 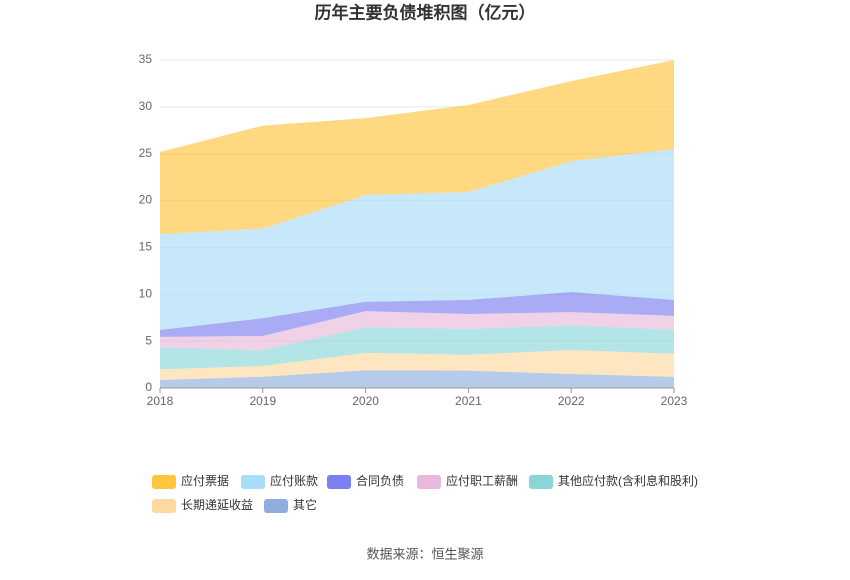 I want to click on legend-label: 应付职工薪酬, so click(x=482, y=480).